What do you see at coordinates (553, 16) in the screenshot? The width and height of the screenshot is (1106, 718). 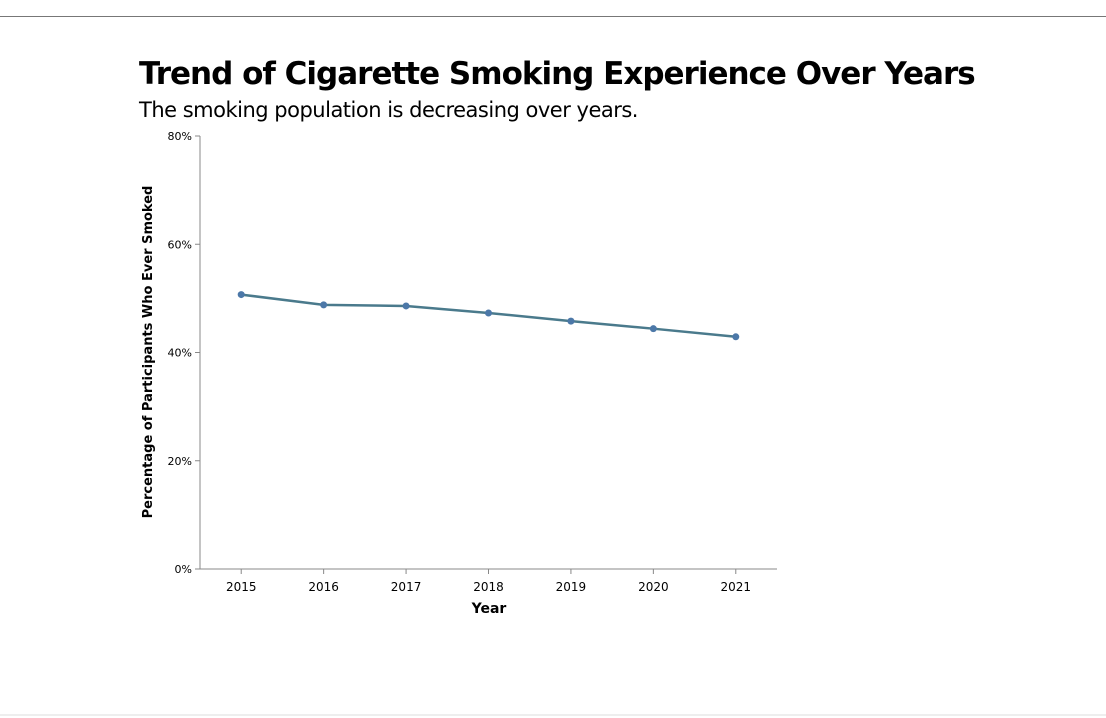 I see `top-divider` at bounding box center [553, 16].